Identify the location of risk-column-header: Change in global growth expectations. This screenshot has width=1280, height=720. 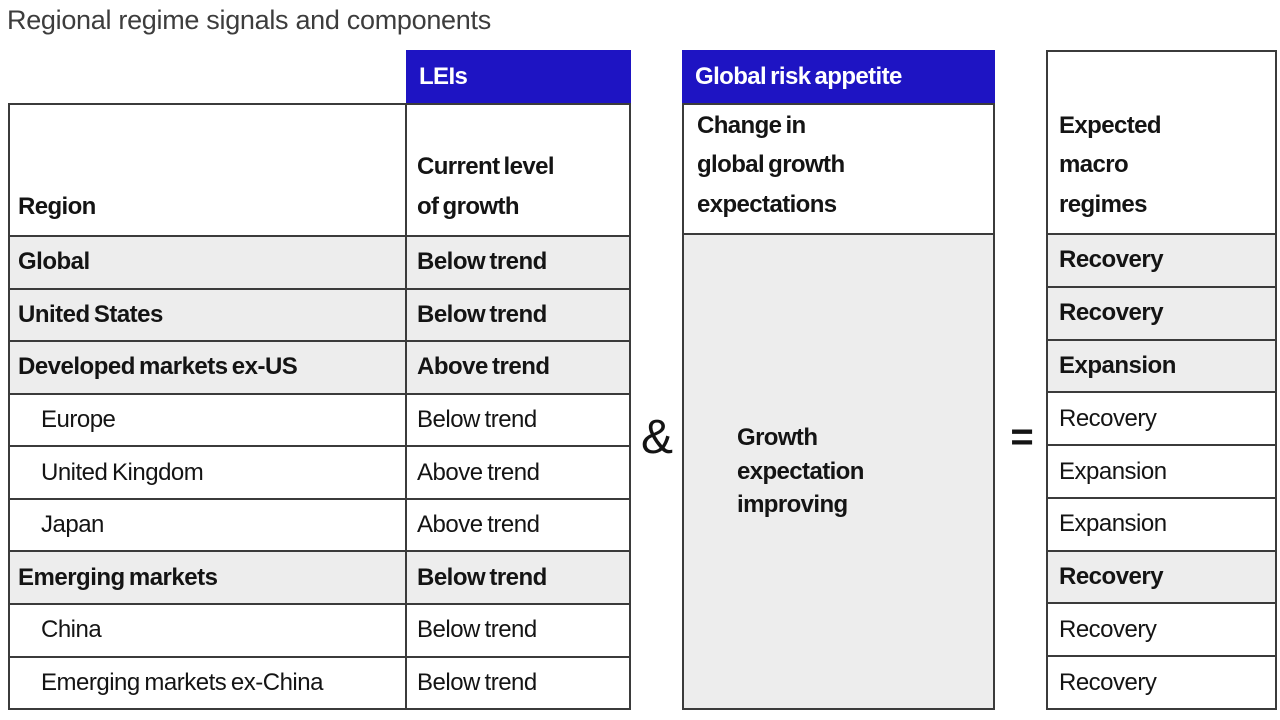
(838, 170).